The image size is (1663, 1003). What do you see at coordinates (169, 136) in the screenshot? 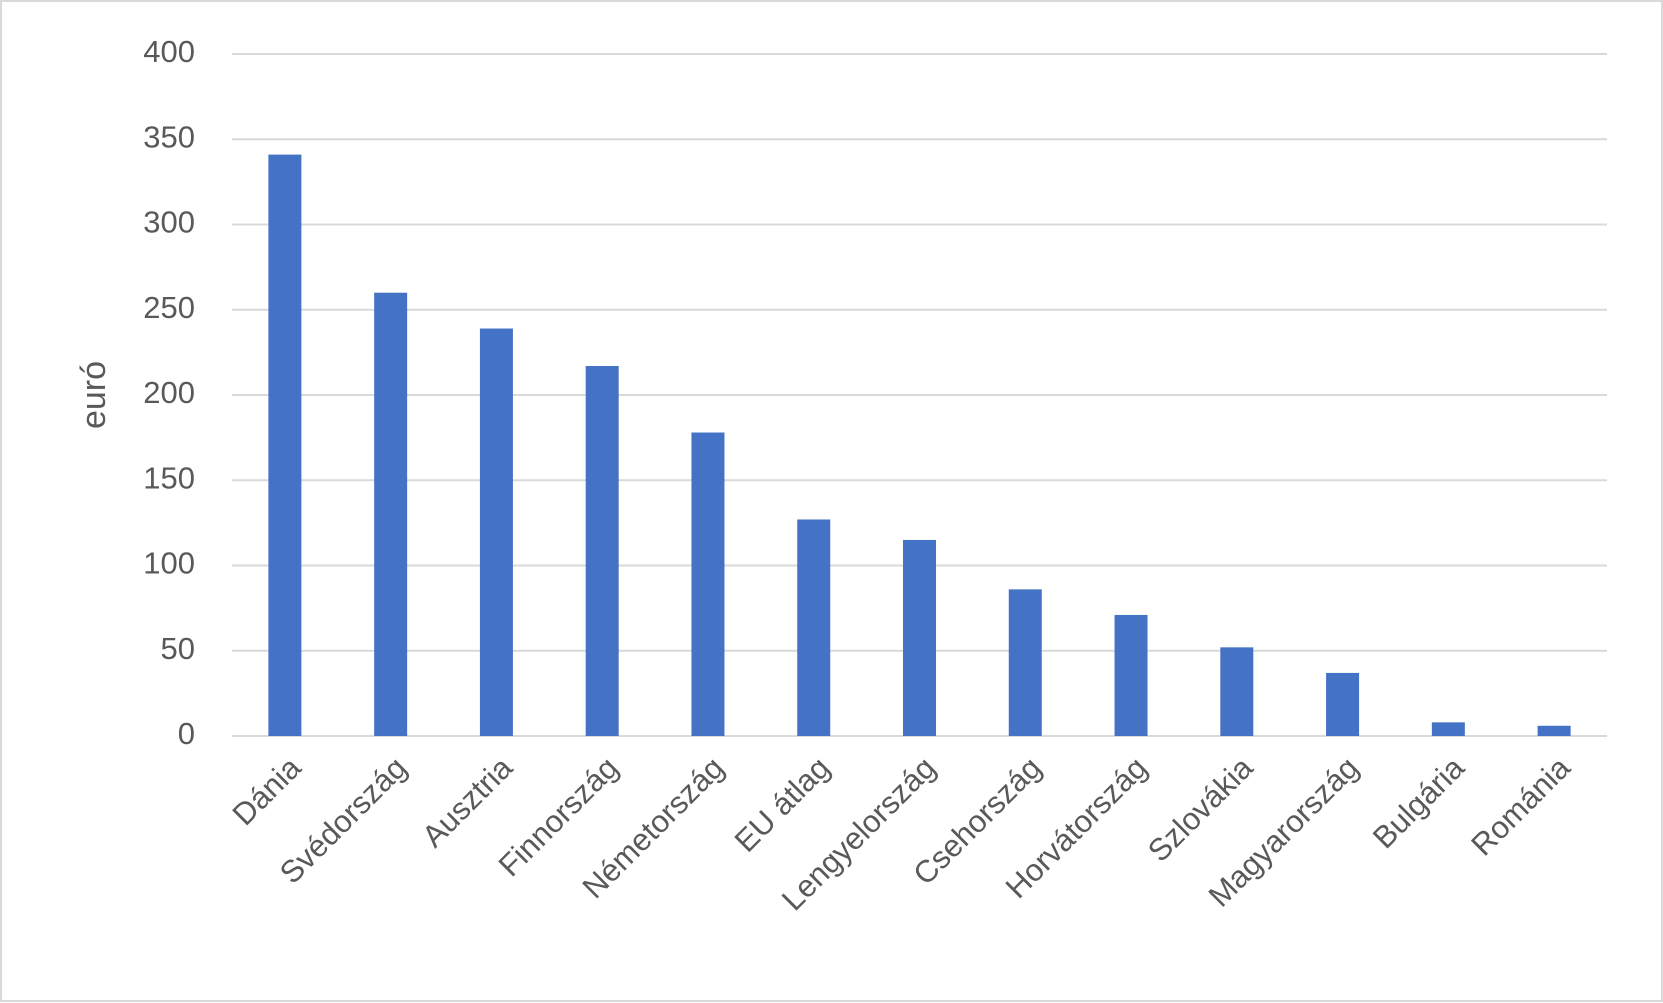
I see `y-tick-label: 350` at bounding box center [169, 136].